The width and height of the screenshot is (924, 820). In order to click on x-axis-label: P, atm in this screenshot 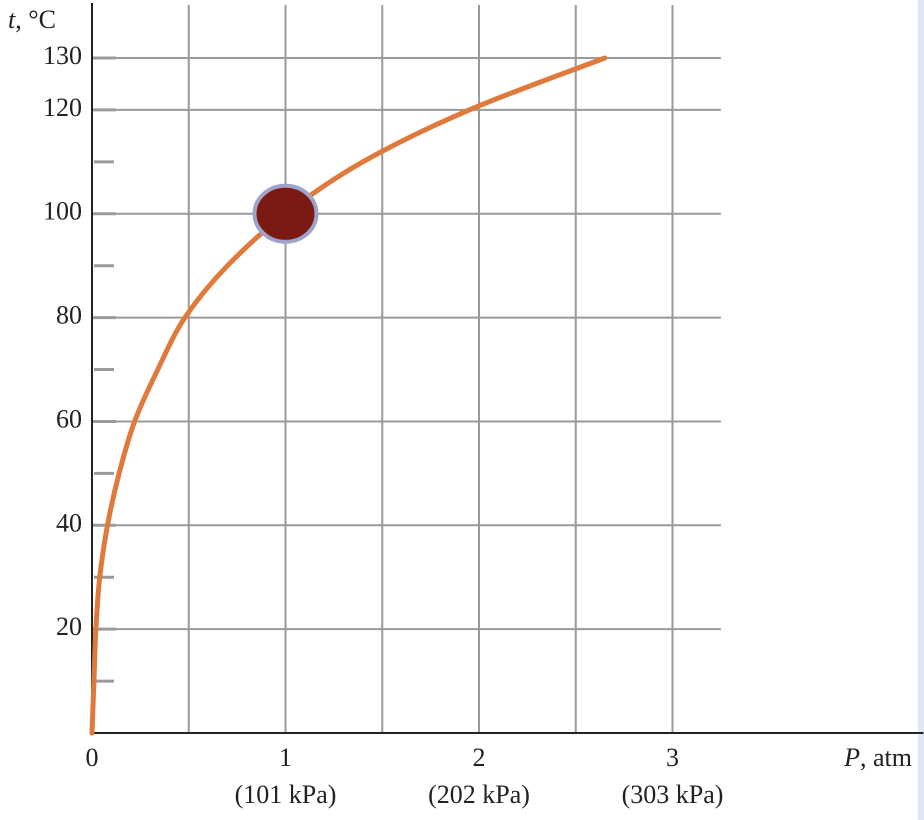, I will do `click(877, 757)`.